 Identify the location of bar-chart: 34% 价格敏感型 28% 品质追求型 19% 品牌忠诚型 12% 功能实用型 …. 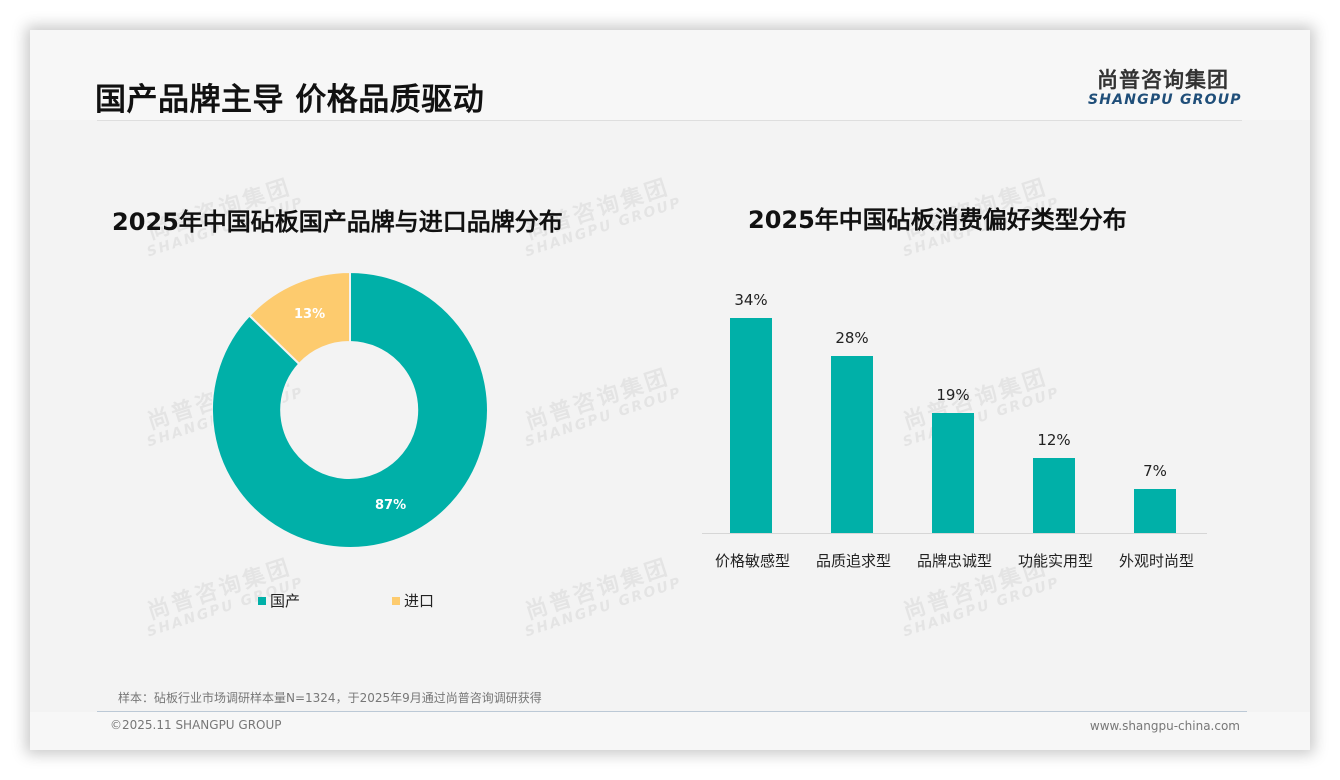
(954, 427).